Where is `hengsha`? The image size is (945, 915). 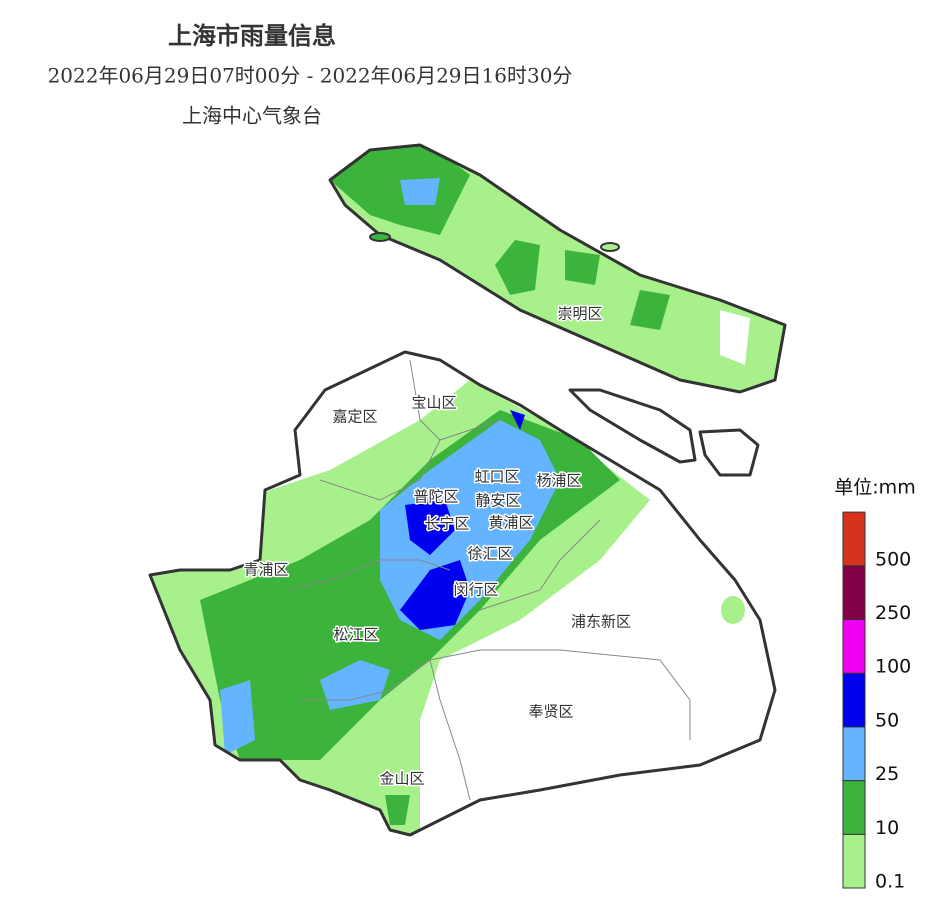 hengsha is located at coordinates (729, 452).